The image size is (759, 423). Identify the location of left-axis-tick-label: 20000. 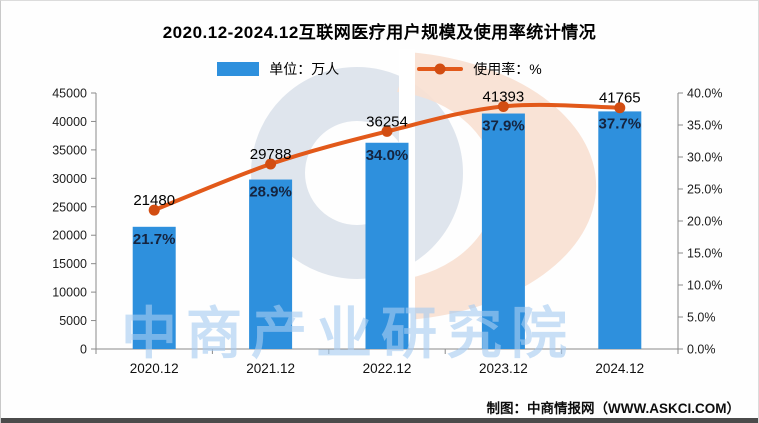
(69, 236).